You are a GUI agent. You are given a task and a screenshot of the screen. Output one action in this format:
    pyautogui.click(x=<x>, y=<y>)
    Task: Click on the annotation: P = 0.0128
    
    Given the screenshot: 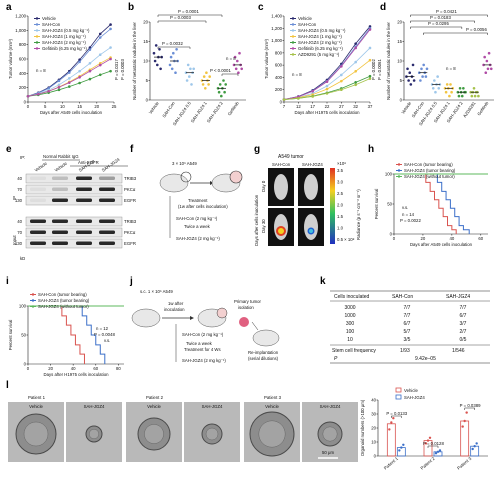 What is the action you would take?
    pyautogui.click(x=433, y=443)
    